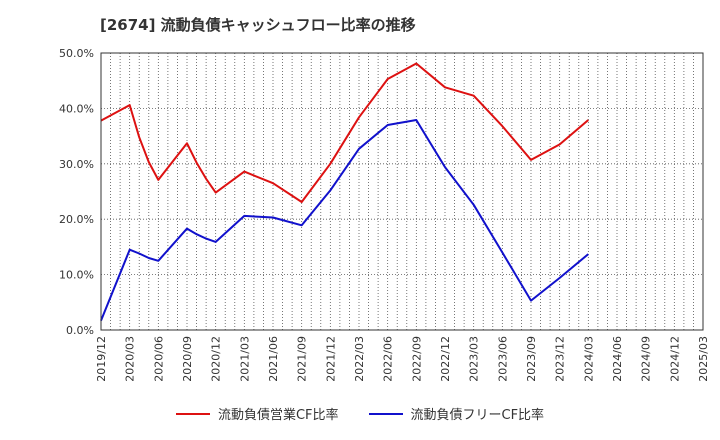 The height and width of the screenshot is (440, 720). Describe the element at coordinates (360, 413) in the screenshot. I see `legend: 流動負債営業CF比率 流動負債フリーCF比率` at that location.